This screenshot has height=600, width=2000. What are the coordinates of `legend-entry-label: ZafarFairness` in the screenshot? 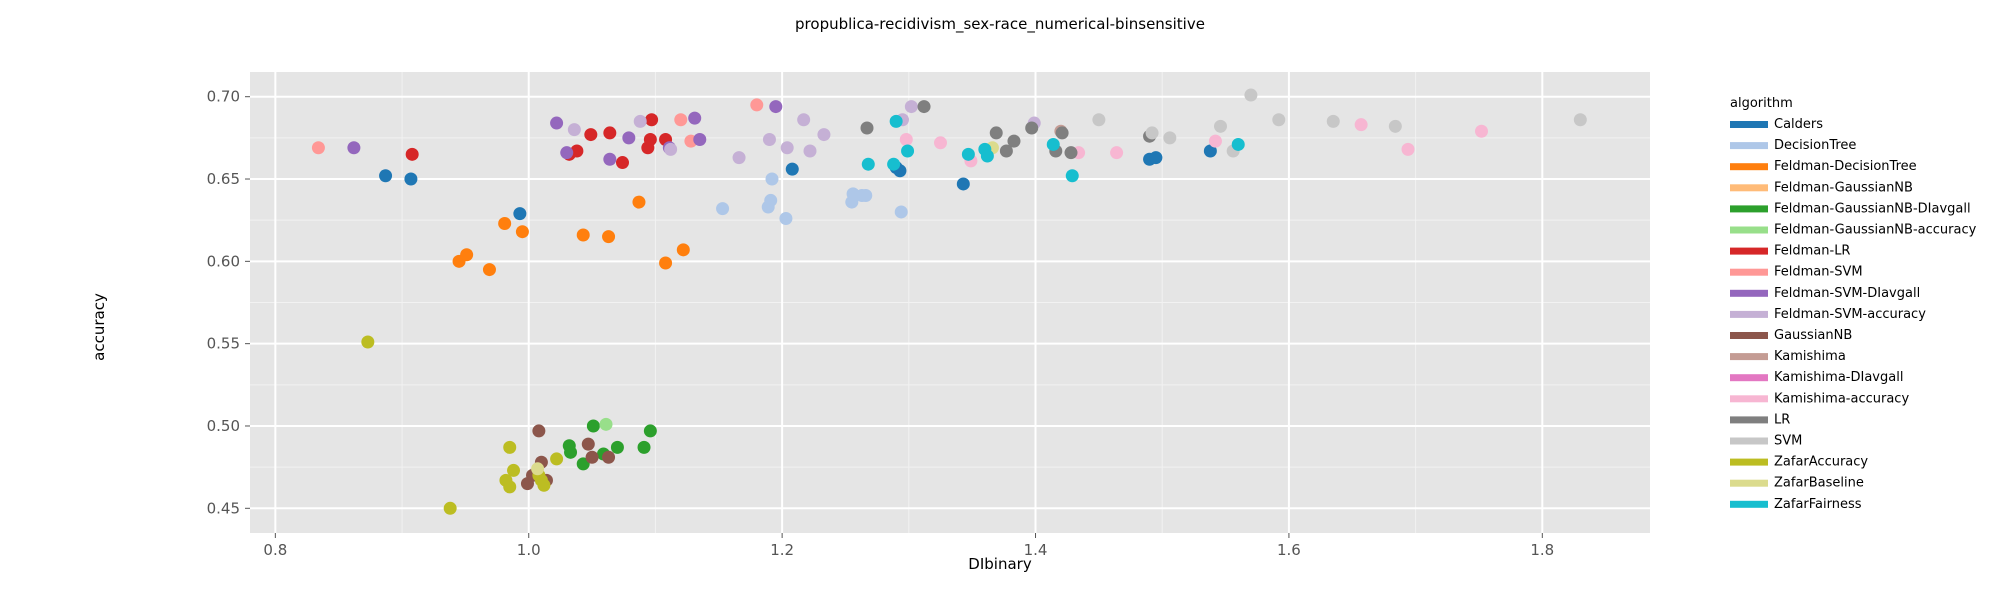 It's located at (1818, 504).